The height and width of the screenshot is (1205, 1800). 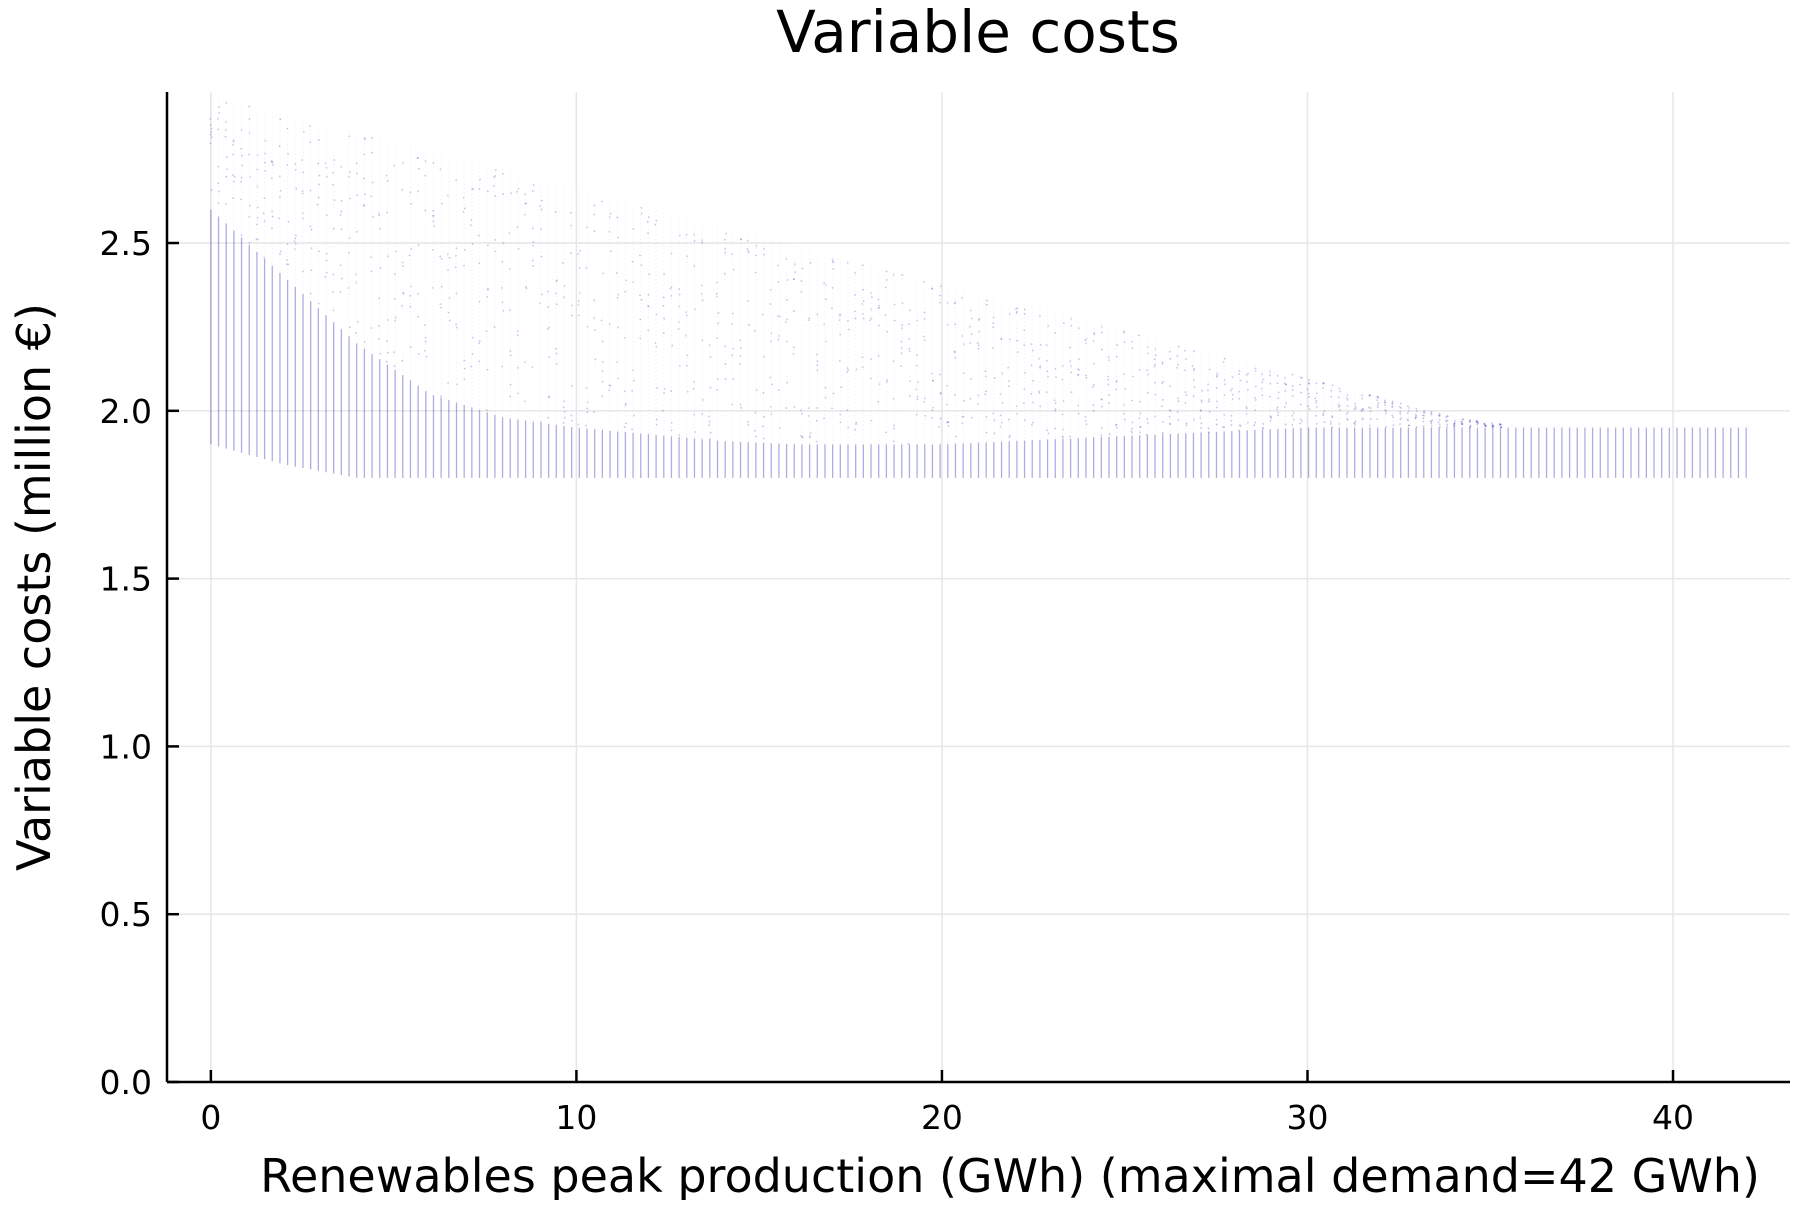 I want to click on y-tick-label-5: 2.5, so click(x=126, y=243).